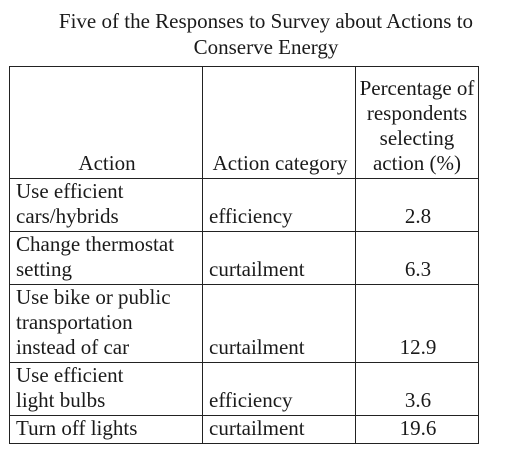 The height and width of the screenshot is (474, 532). I want to click on percent-cell: 2.8, so click(417, 205).